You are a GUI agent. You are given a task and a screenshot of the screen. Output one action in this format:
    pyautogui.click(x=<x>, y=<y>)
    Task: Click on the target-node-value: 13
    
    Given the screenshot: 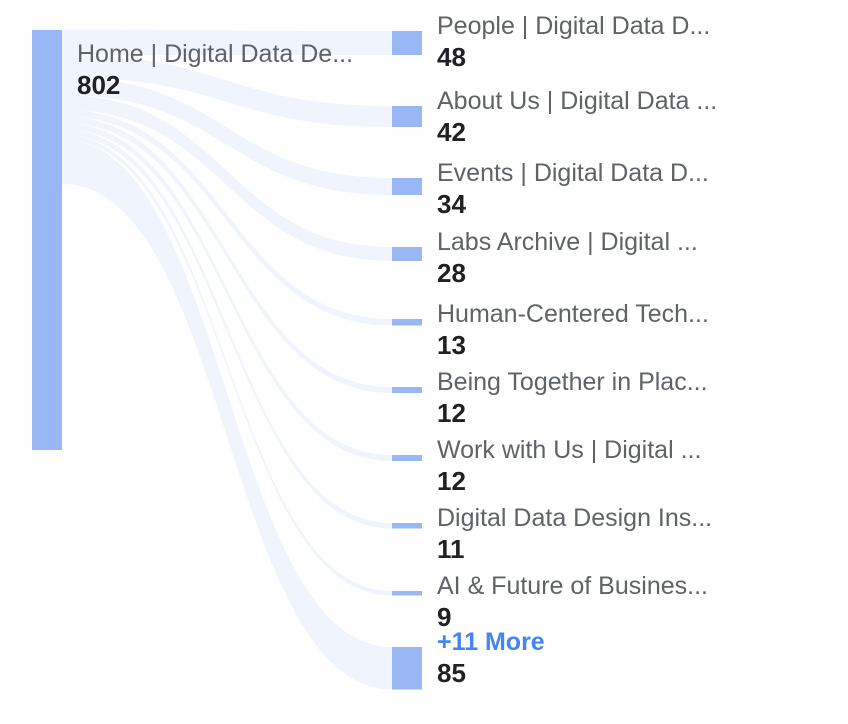 What is the action you would take?
    pyautogui.click(x=451, y=345)
    